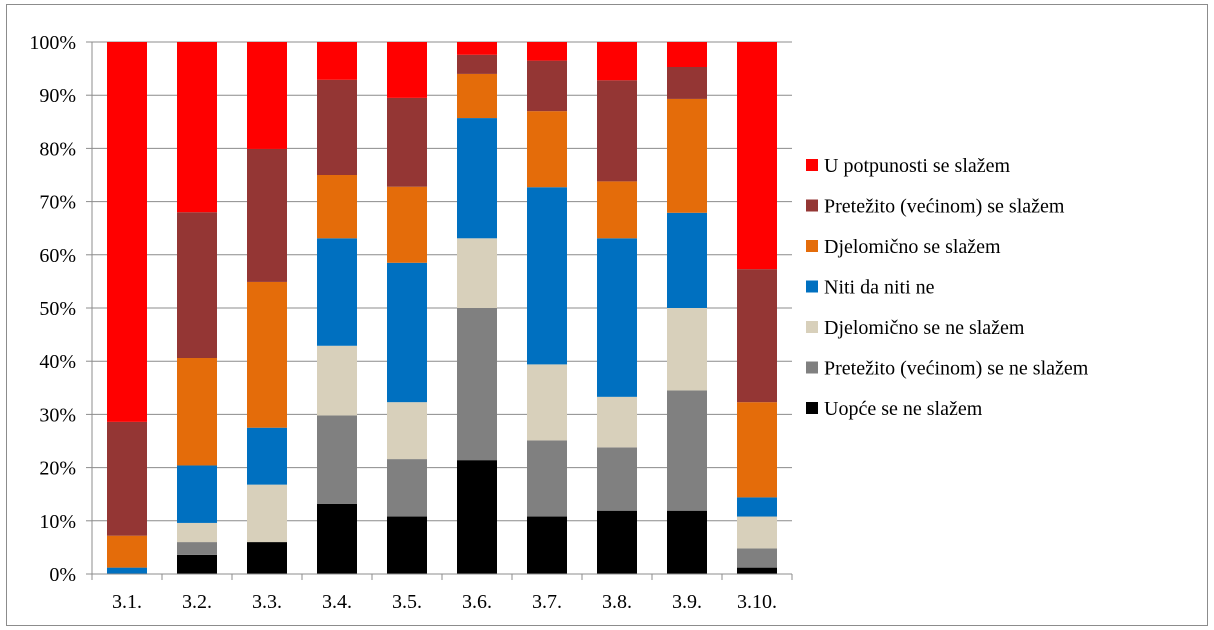 The width and height of the screenshot is (1214, 630). Describe the element at coordinates (912, 247) in the screenshot. I see `legend-label: Djelomično se slažem` at that location.